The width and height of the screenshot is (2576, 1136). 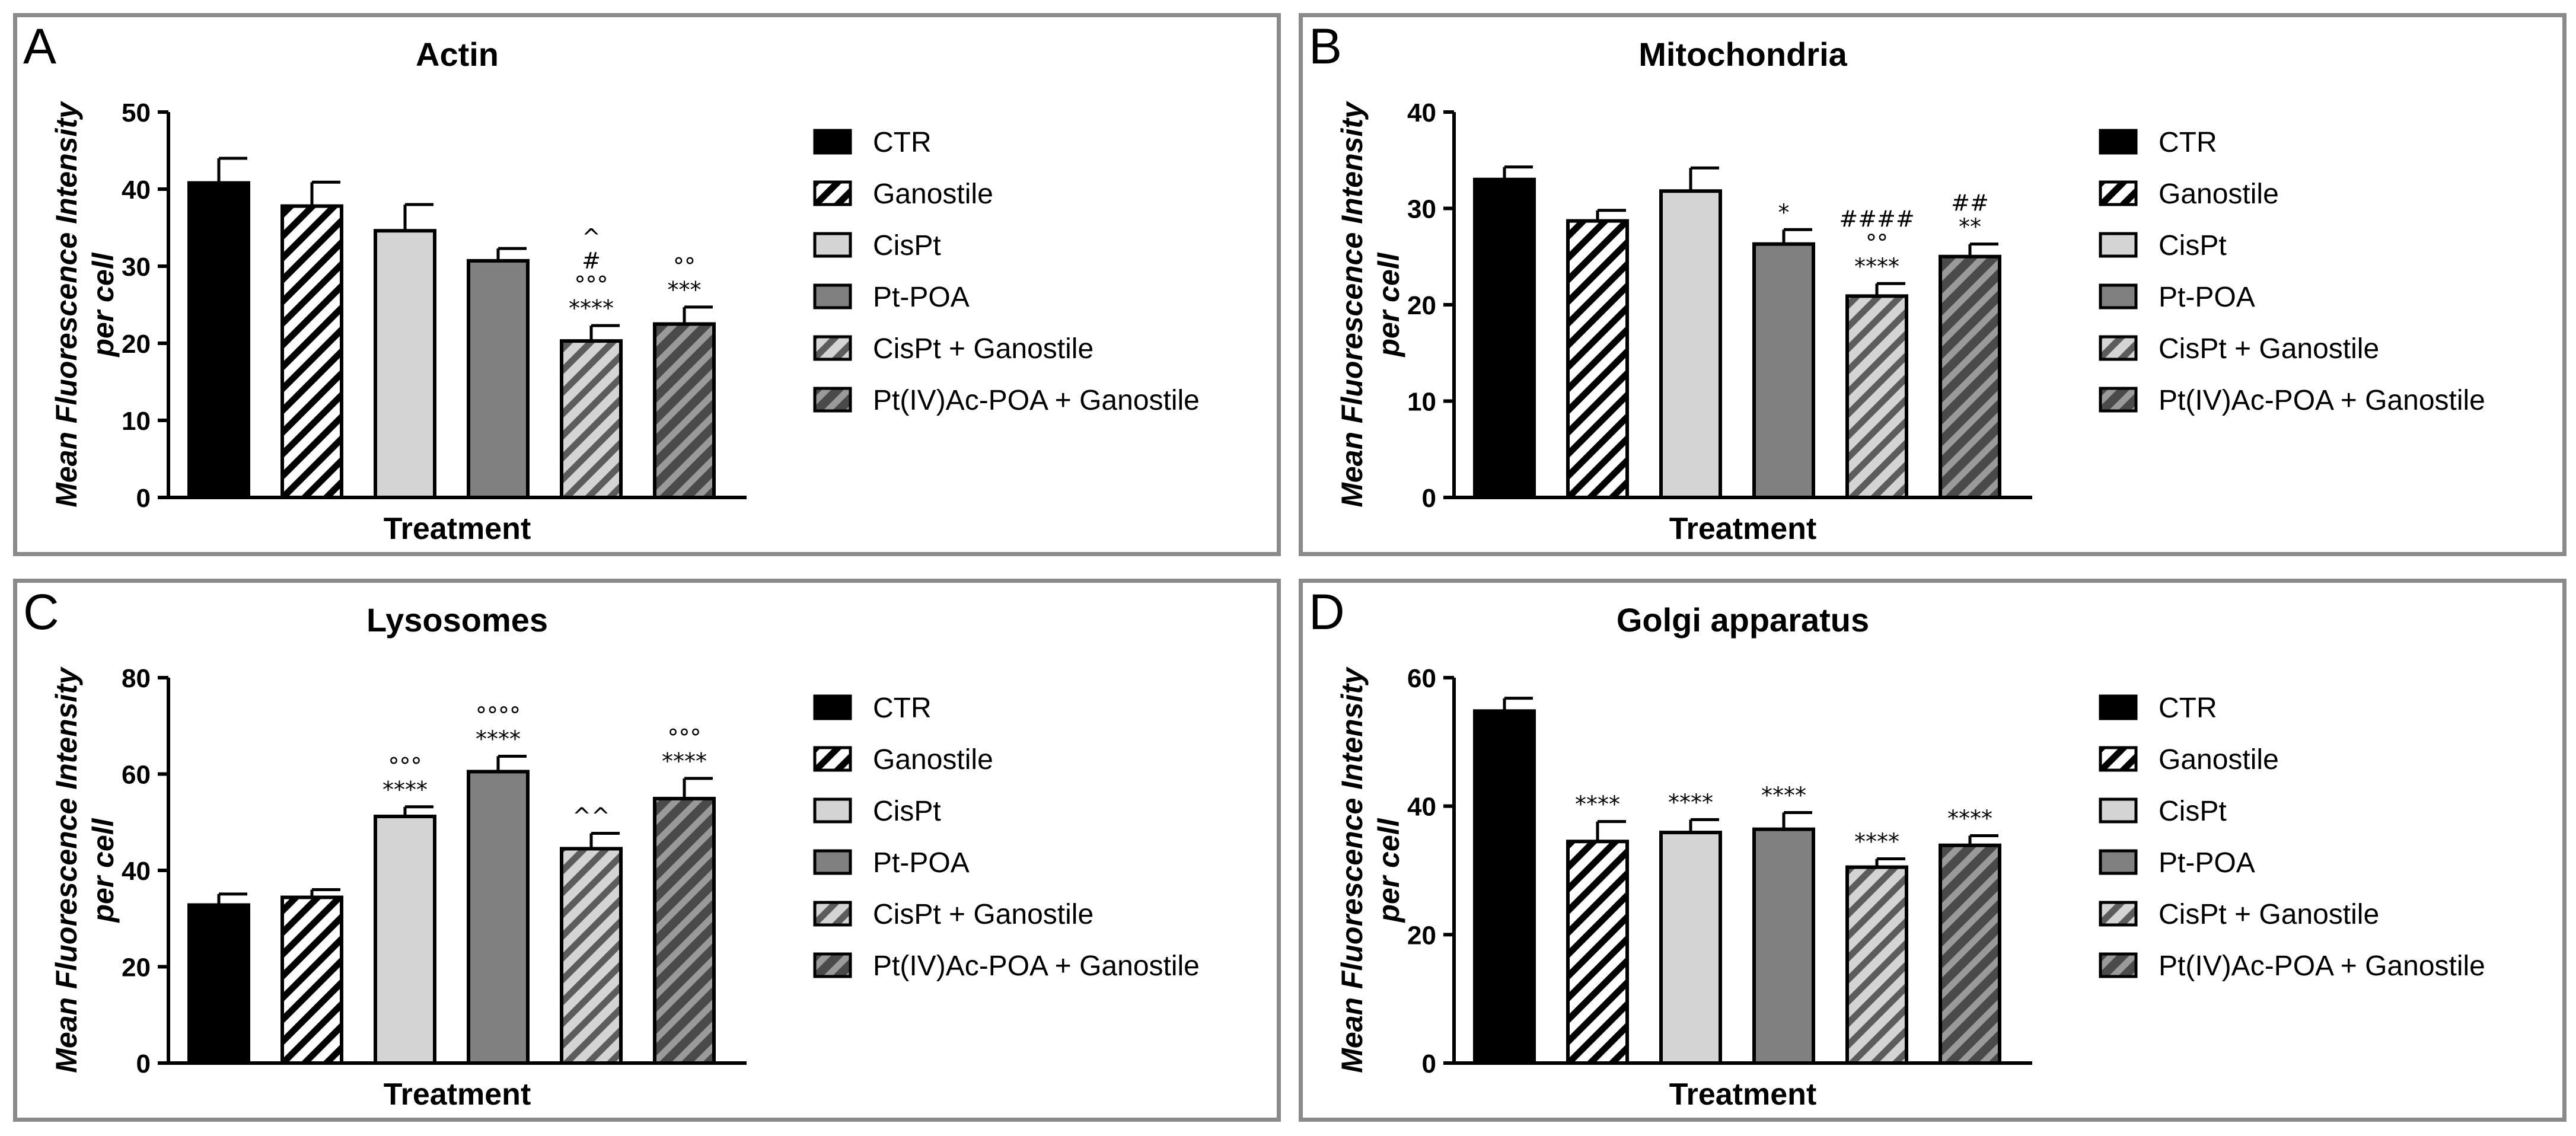 What do you see at coordinates (1421, 210) in the screenshot?
I see `y-tick-label: 30` at bounding box center [1421, 210].